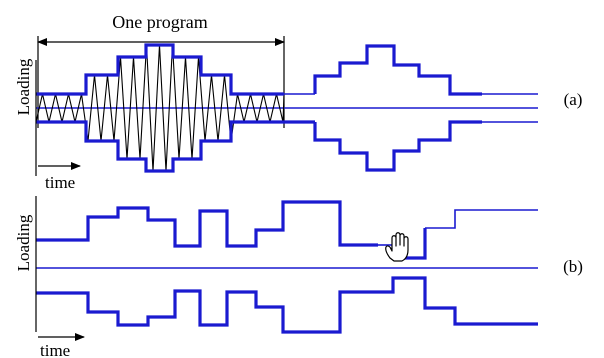 The image size is (604, 358). I want to click on panel-b-upper-signal, so click(207, 224).